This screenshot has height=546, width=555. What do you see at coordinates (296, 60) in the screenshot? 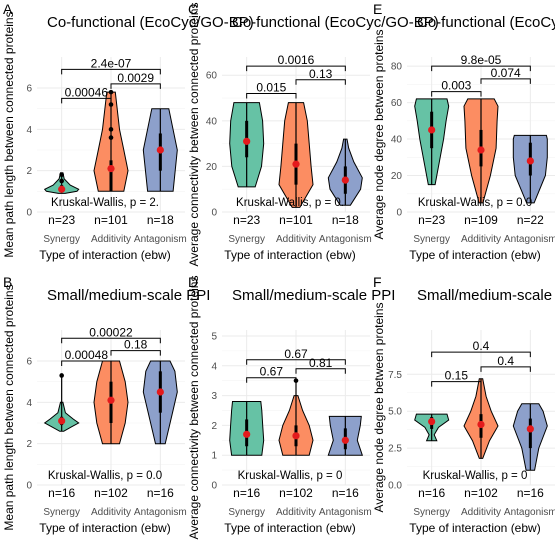
I see `comparison-pvalue: 0.0016` at bounding box center [296, 60].